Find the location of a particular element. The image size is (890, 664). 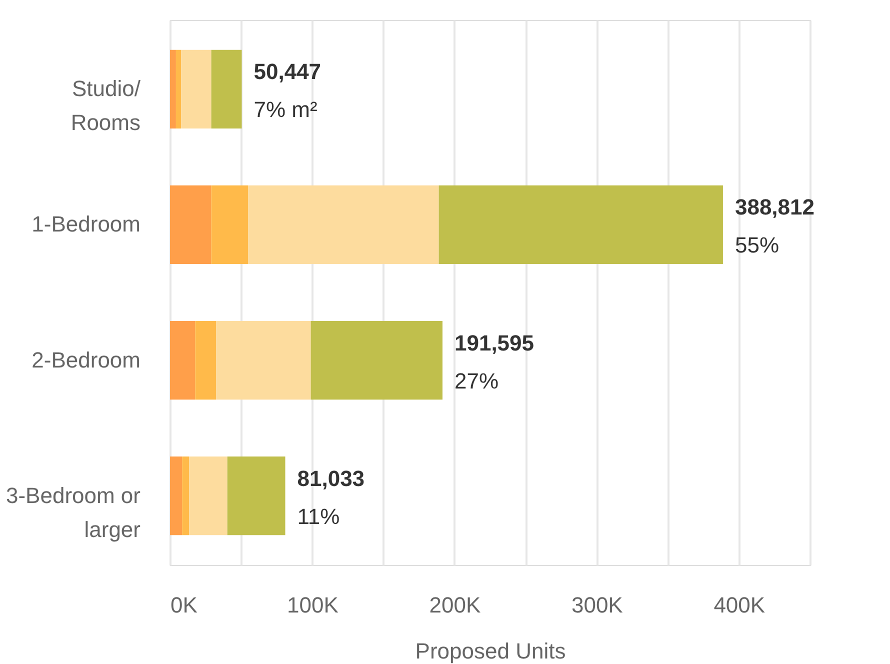

x-tick-label: 400K is located at coordinates (740, 605).